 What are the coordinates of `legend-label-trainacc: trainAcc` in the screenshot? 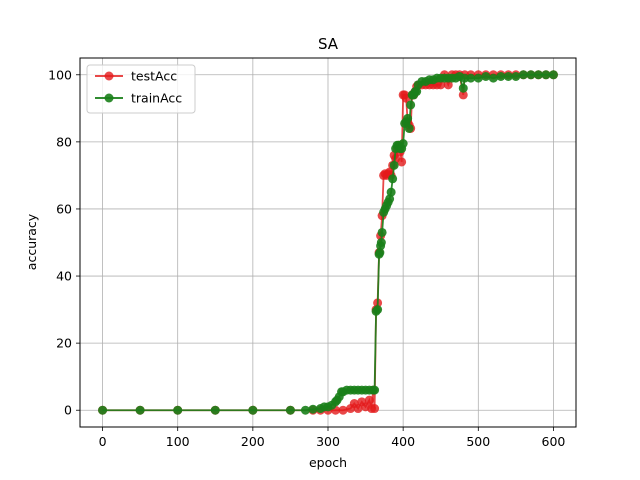 It's located at (156, 98).